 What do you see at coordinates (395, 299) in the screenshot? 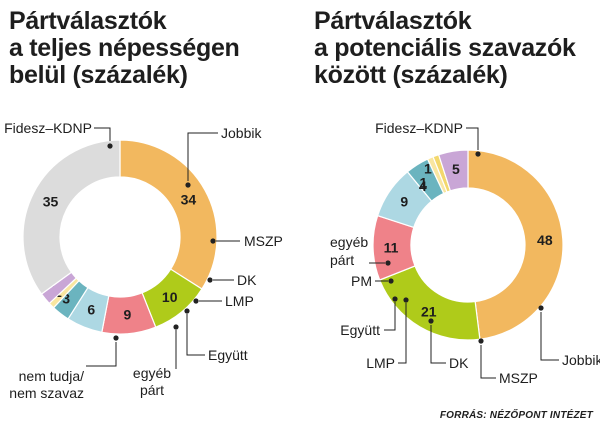
I see `leader-dot-egyutt-right` at bounding box center [395, 299].